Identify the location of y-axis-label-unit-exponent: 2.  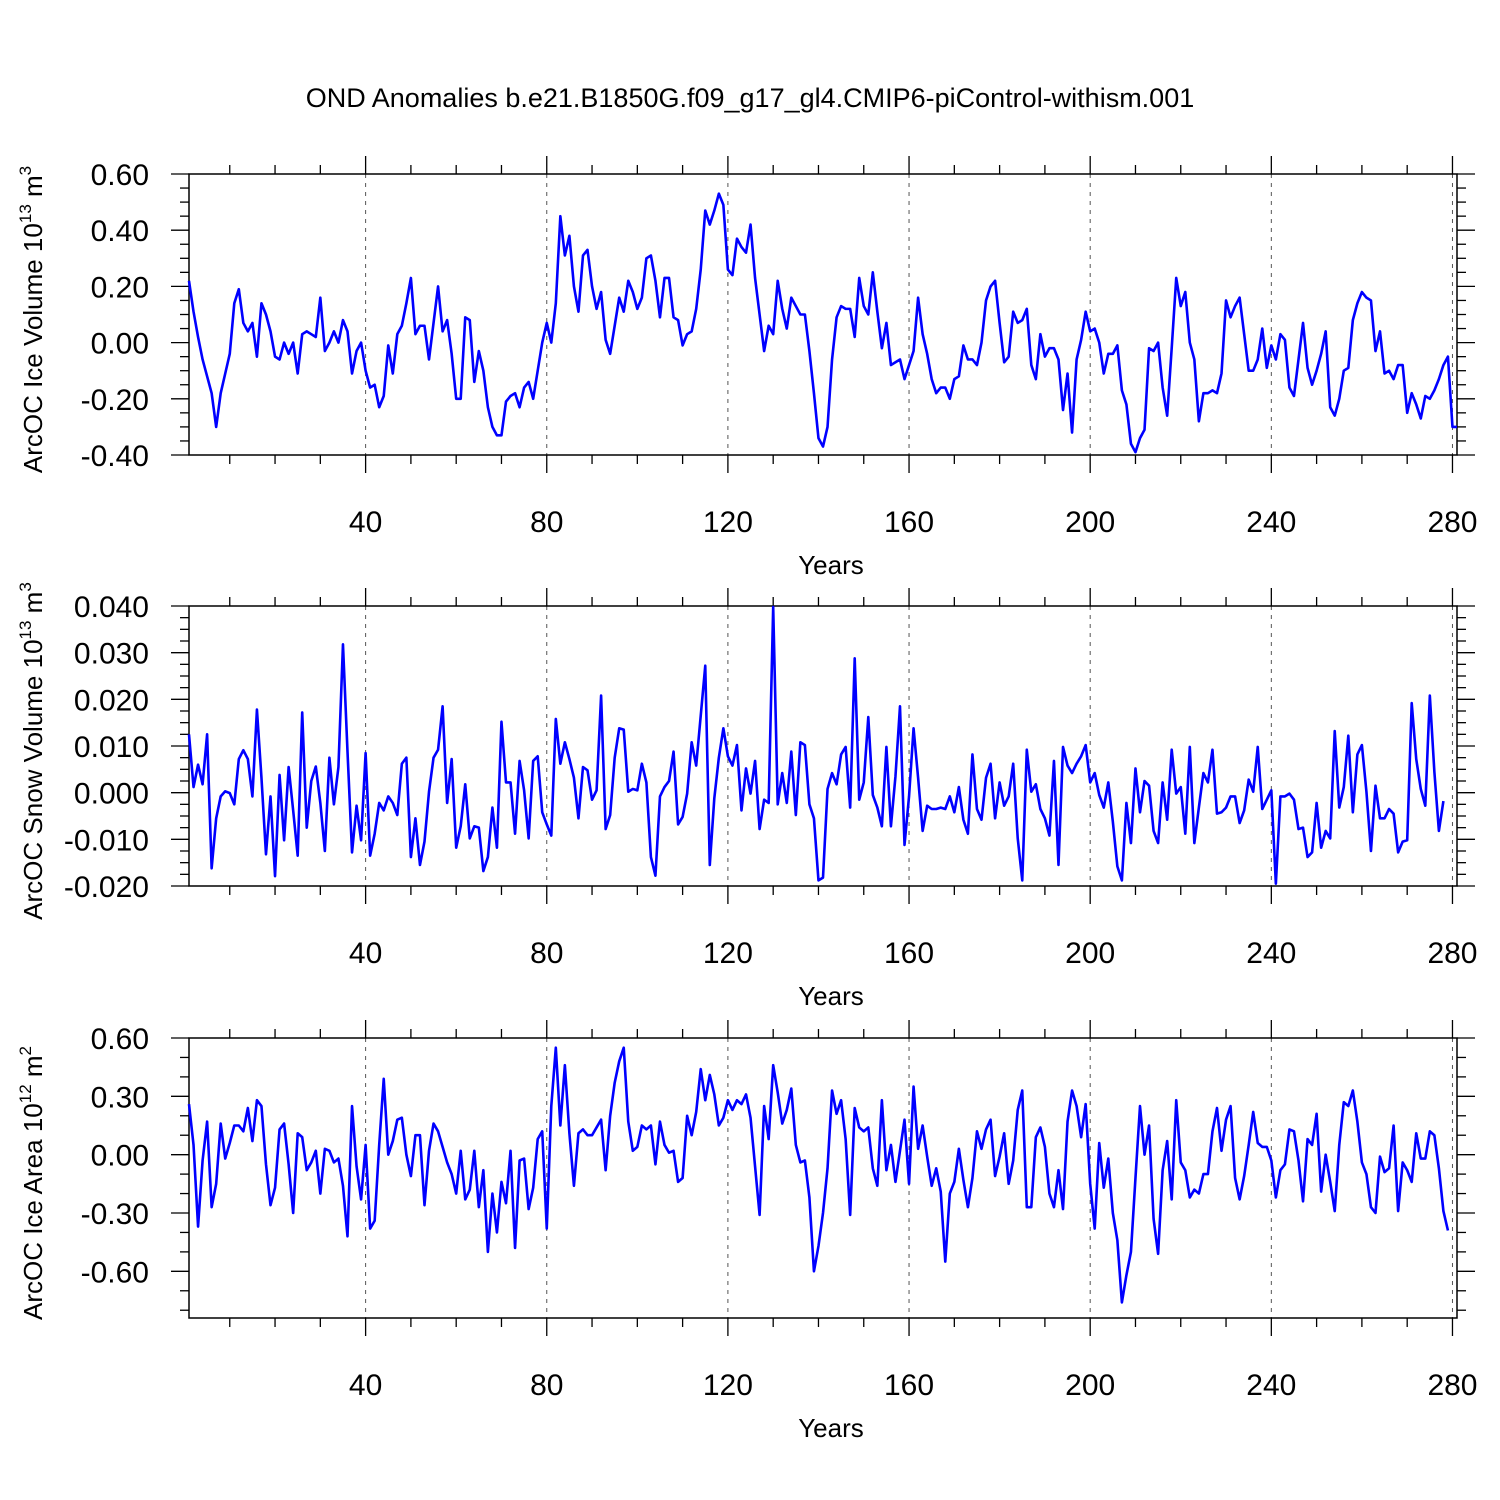
(25, 1050).